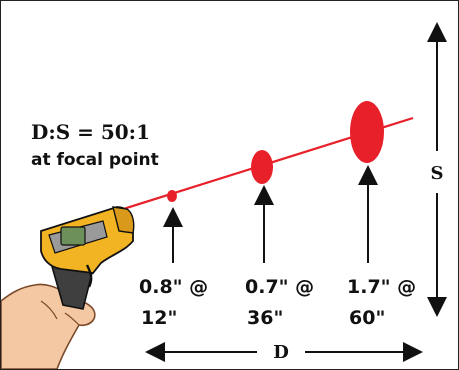 This screenshot has height=370, width=459. Describe the element at coordinates (367, 132) in the screenshot. I see `spot-large` at that location.